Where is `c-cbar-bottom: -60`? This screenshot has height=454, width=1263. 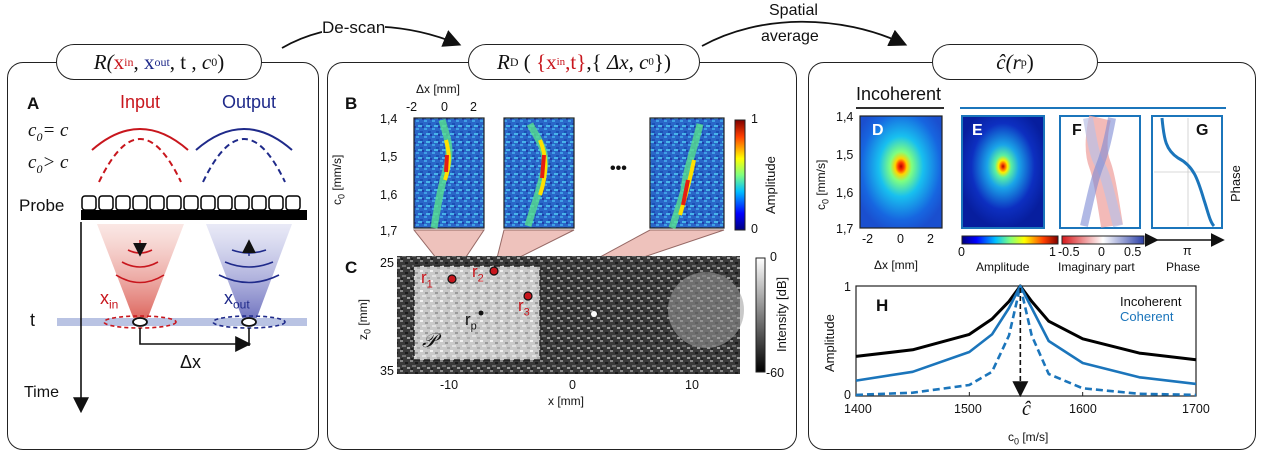 c-cbar-bottom: -60 is located at coordinates (775, 373).